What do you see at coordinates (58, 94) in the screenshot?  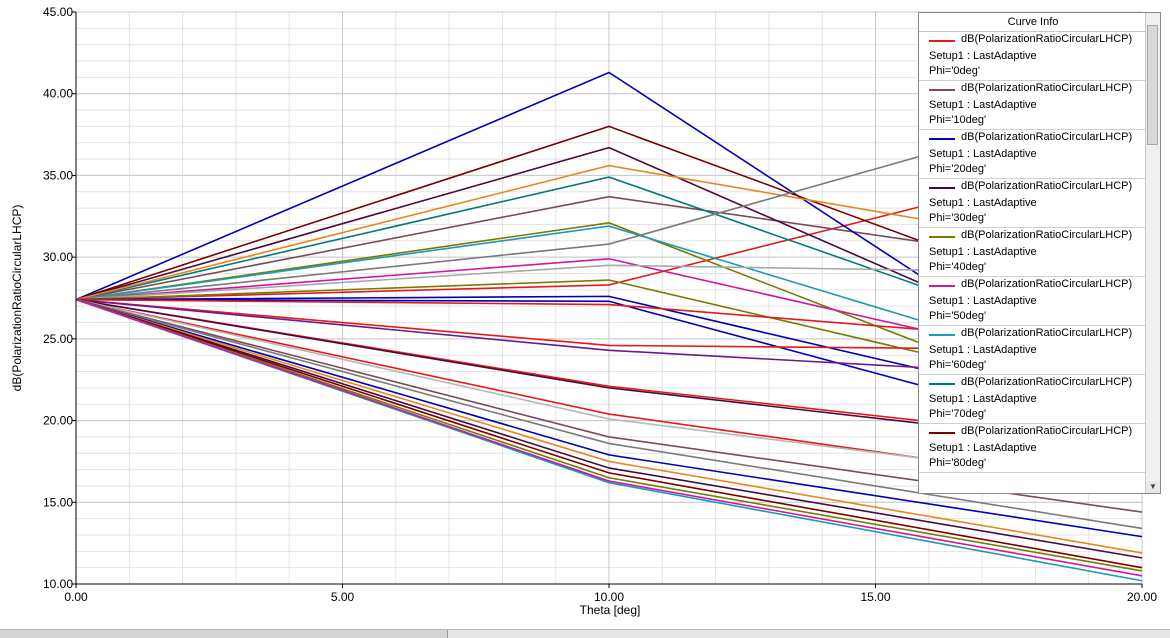 I see `y-tick-label: 40.00` at bounding box center [58, 94].